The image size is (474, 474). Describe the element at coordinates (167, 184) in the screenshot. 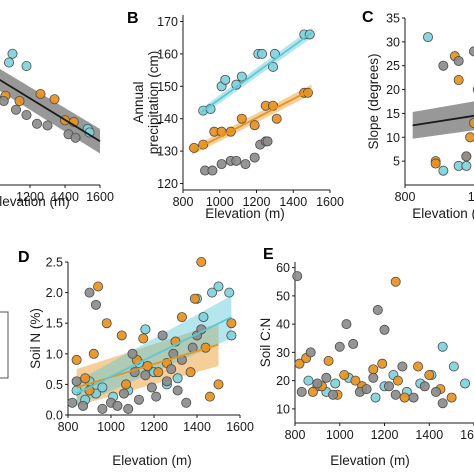

I see `y-tick-label: 120` at that location.